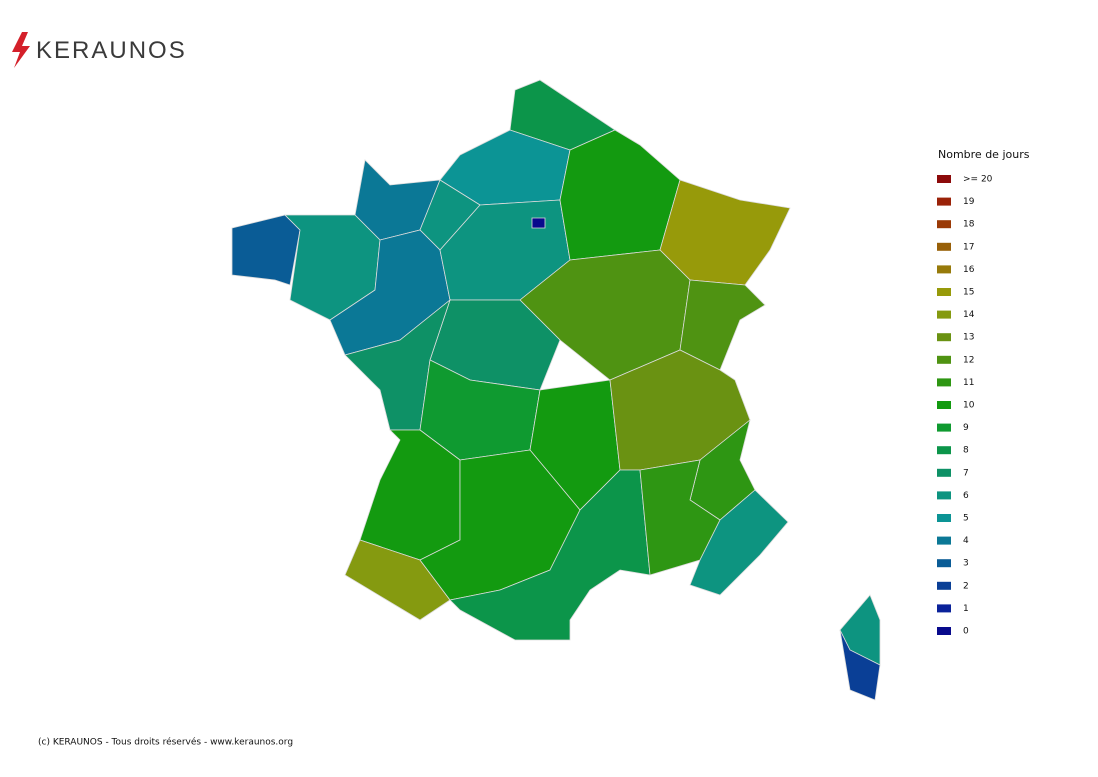  What do you see at coordinates (966, 451) in the screenshot?
I see `legend-label: 8` at bounding box center [966, 451].